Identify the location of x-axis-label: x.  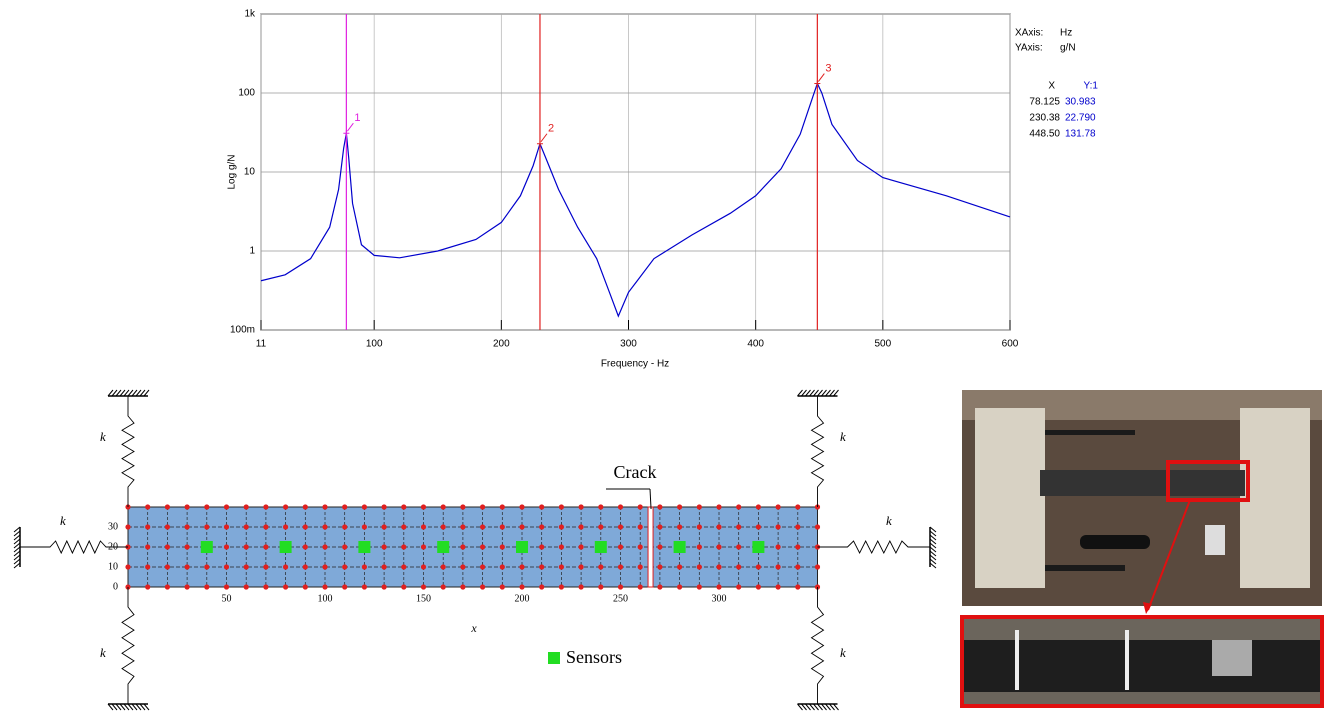
(473, 628).